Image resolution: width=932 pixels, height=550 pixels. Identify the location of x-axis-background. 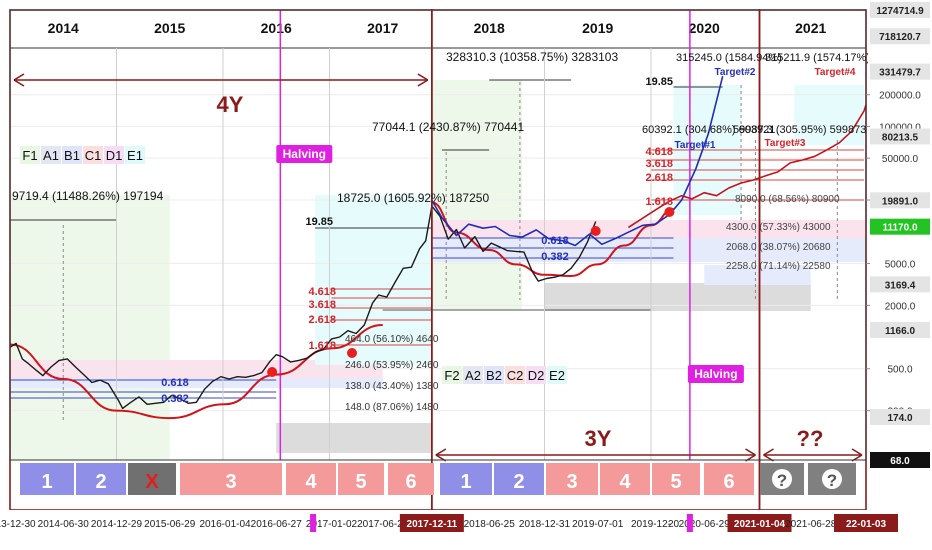
(466, 530).